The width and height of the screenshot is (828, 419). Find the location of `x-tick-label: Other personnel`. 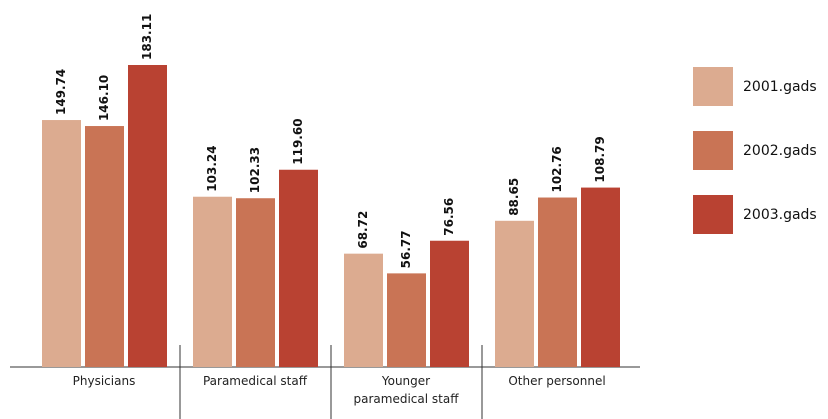

x-tick-label: Other personnel is located at coordinates (557, 381).